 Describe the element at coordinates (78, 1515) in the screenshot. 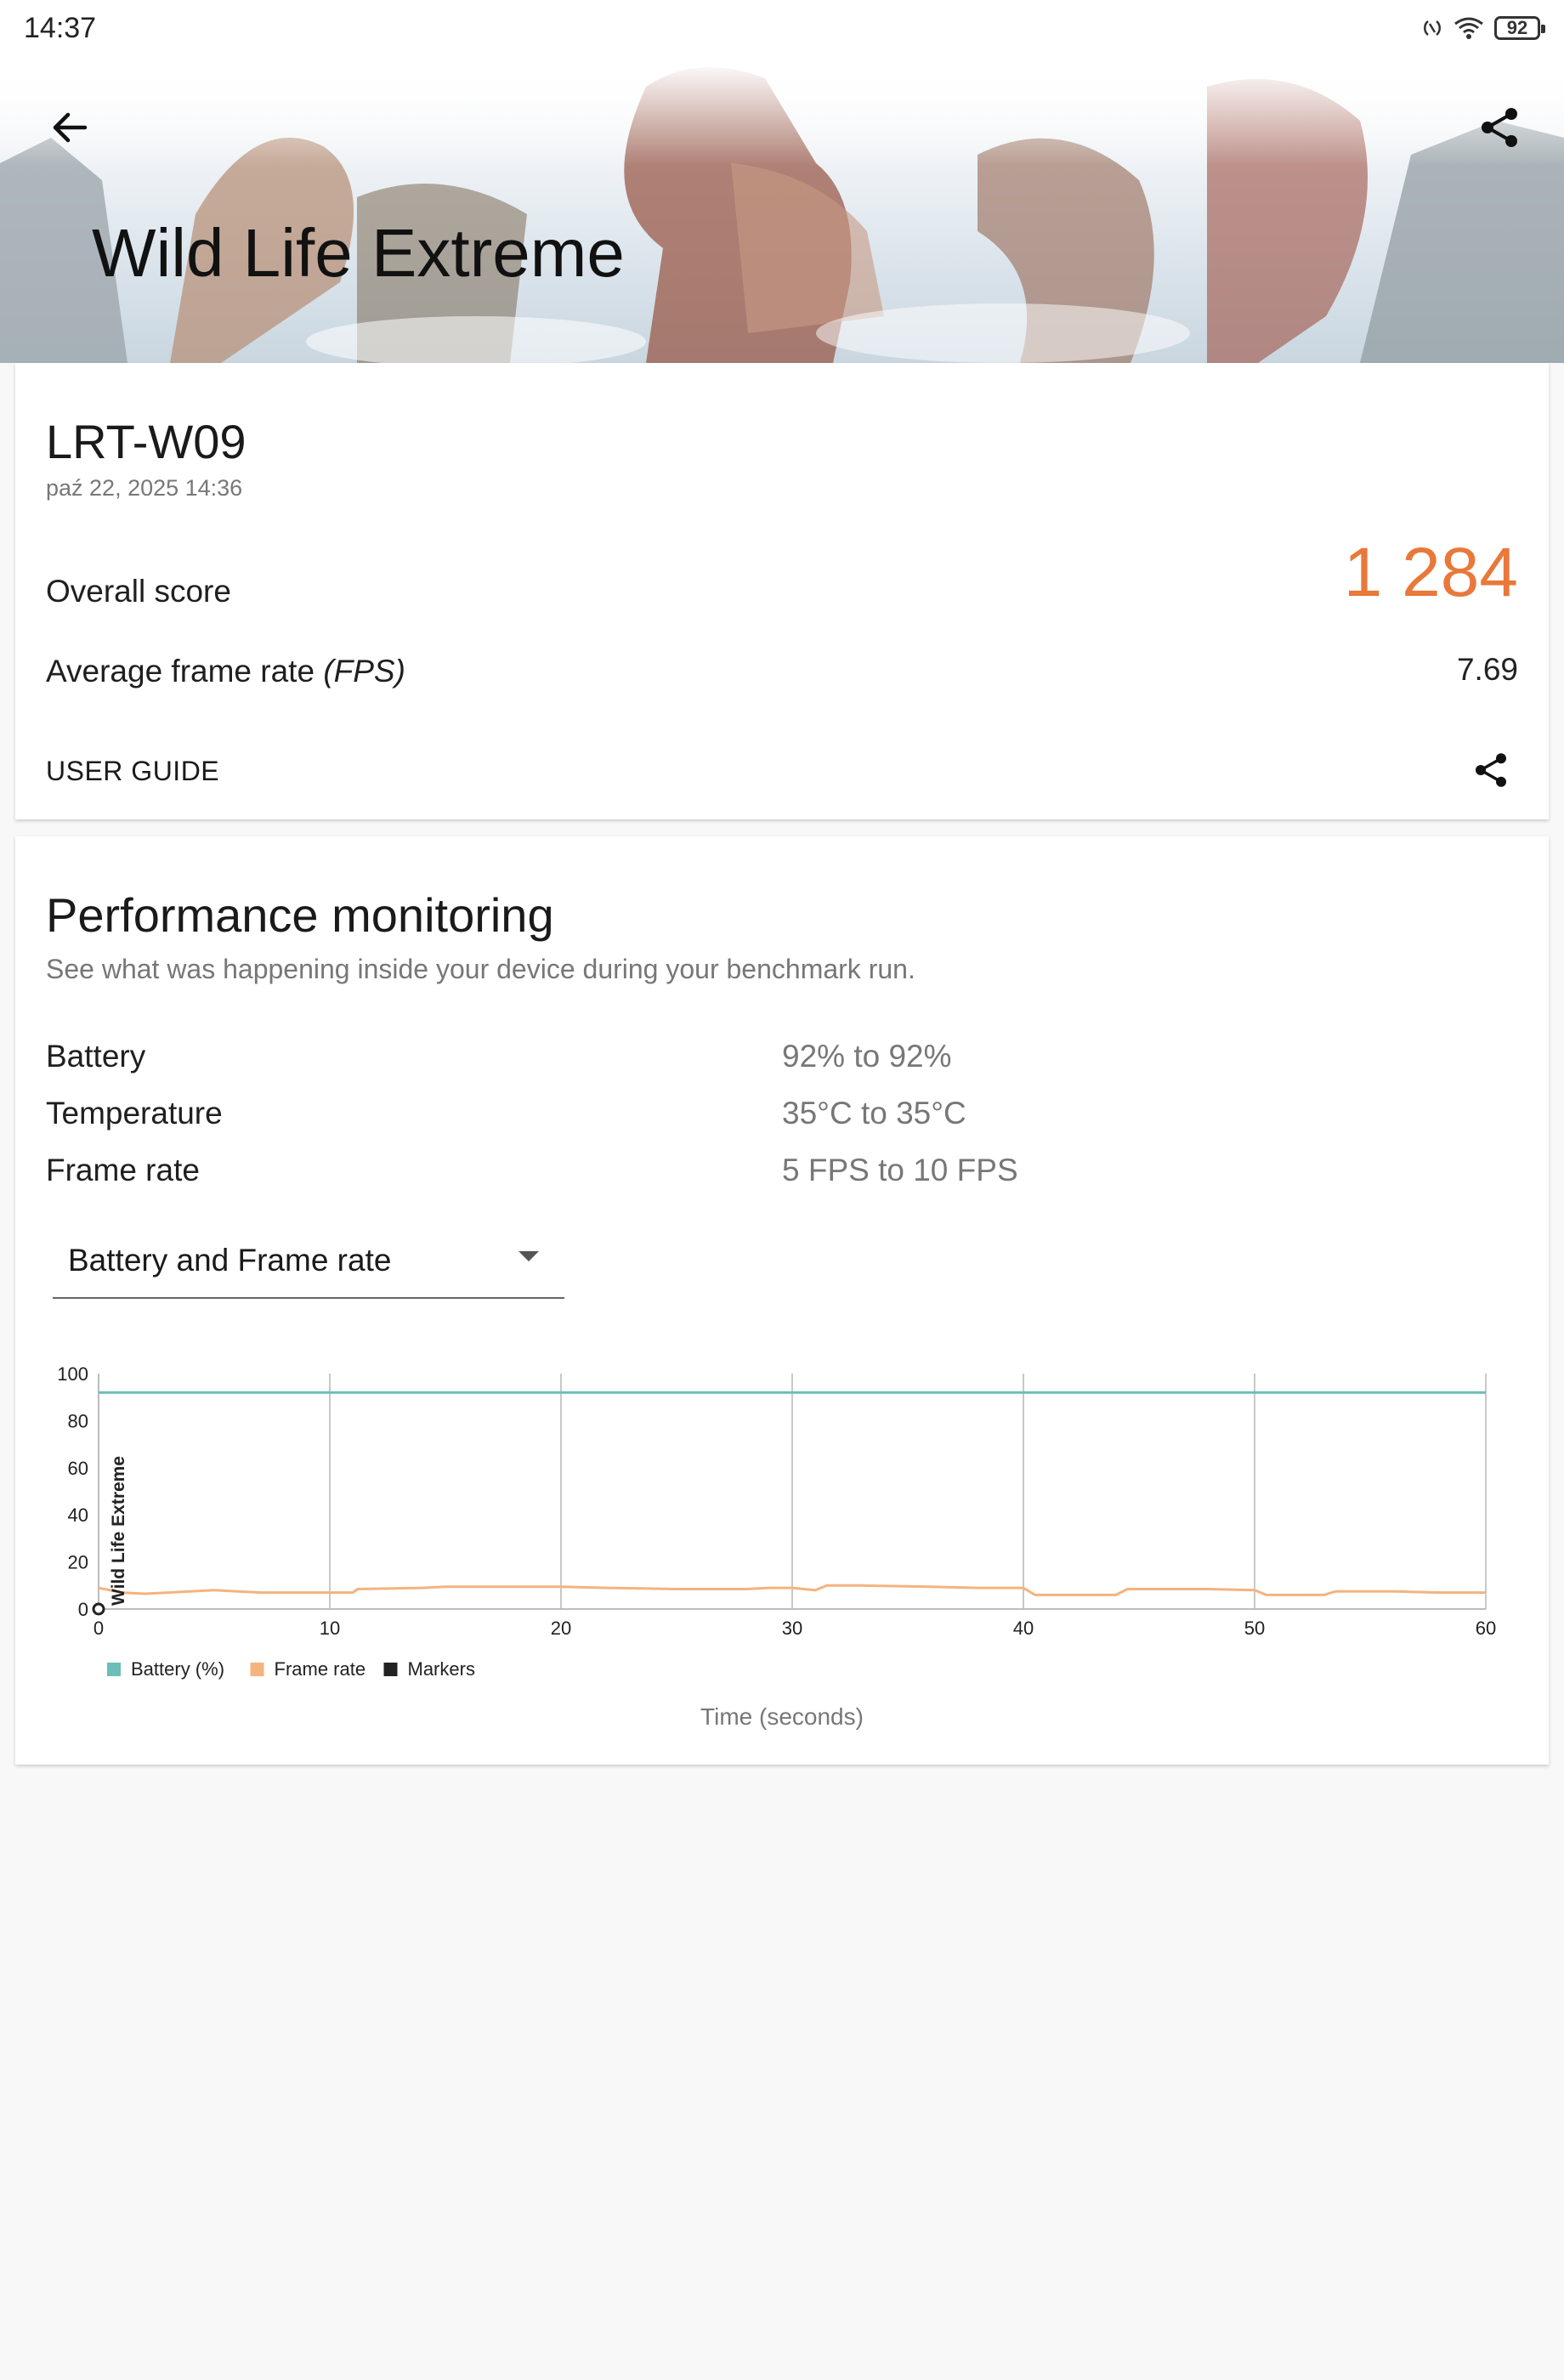

I see `y-tick-label: 40` at that location.